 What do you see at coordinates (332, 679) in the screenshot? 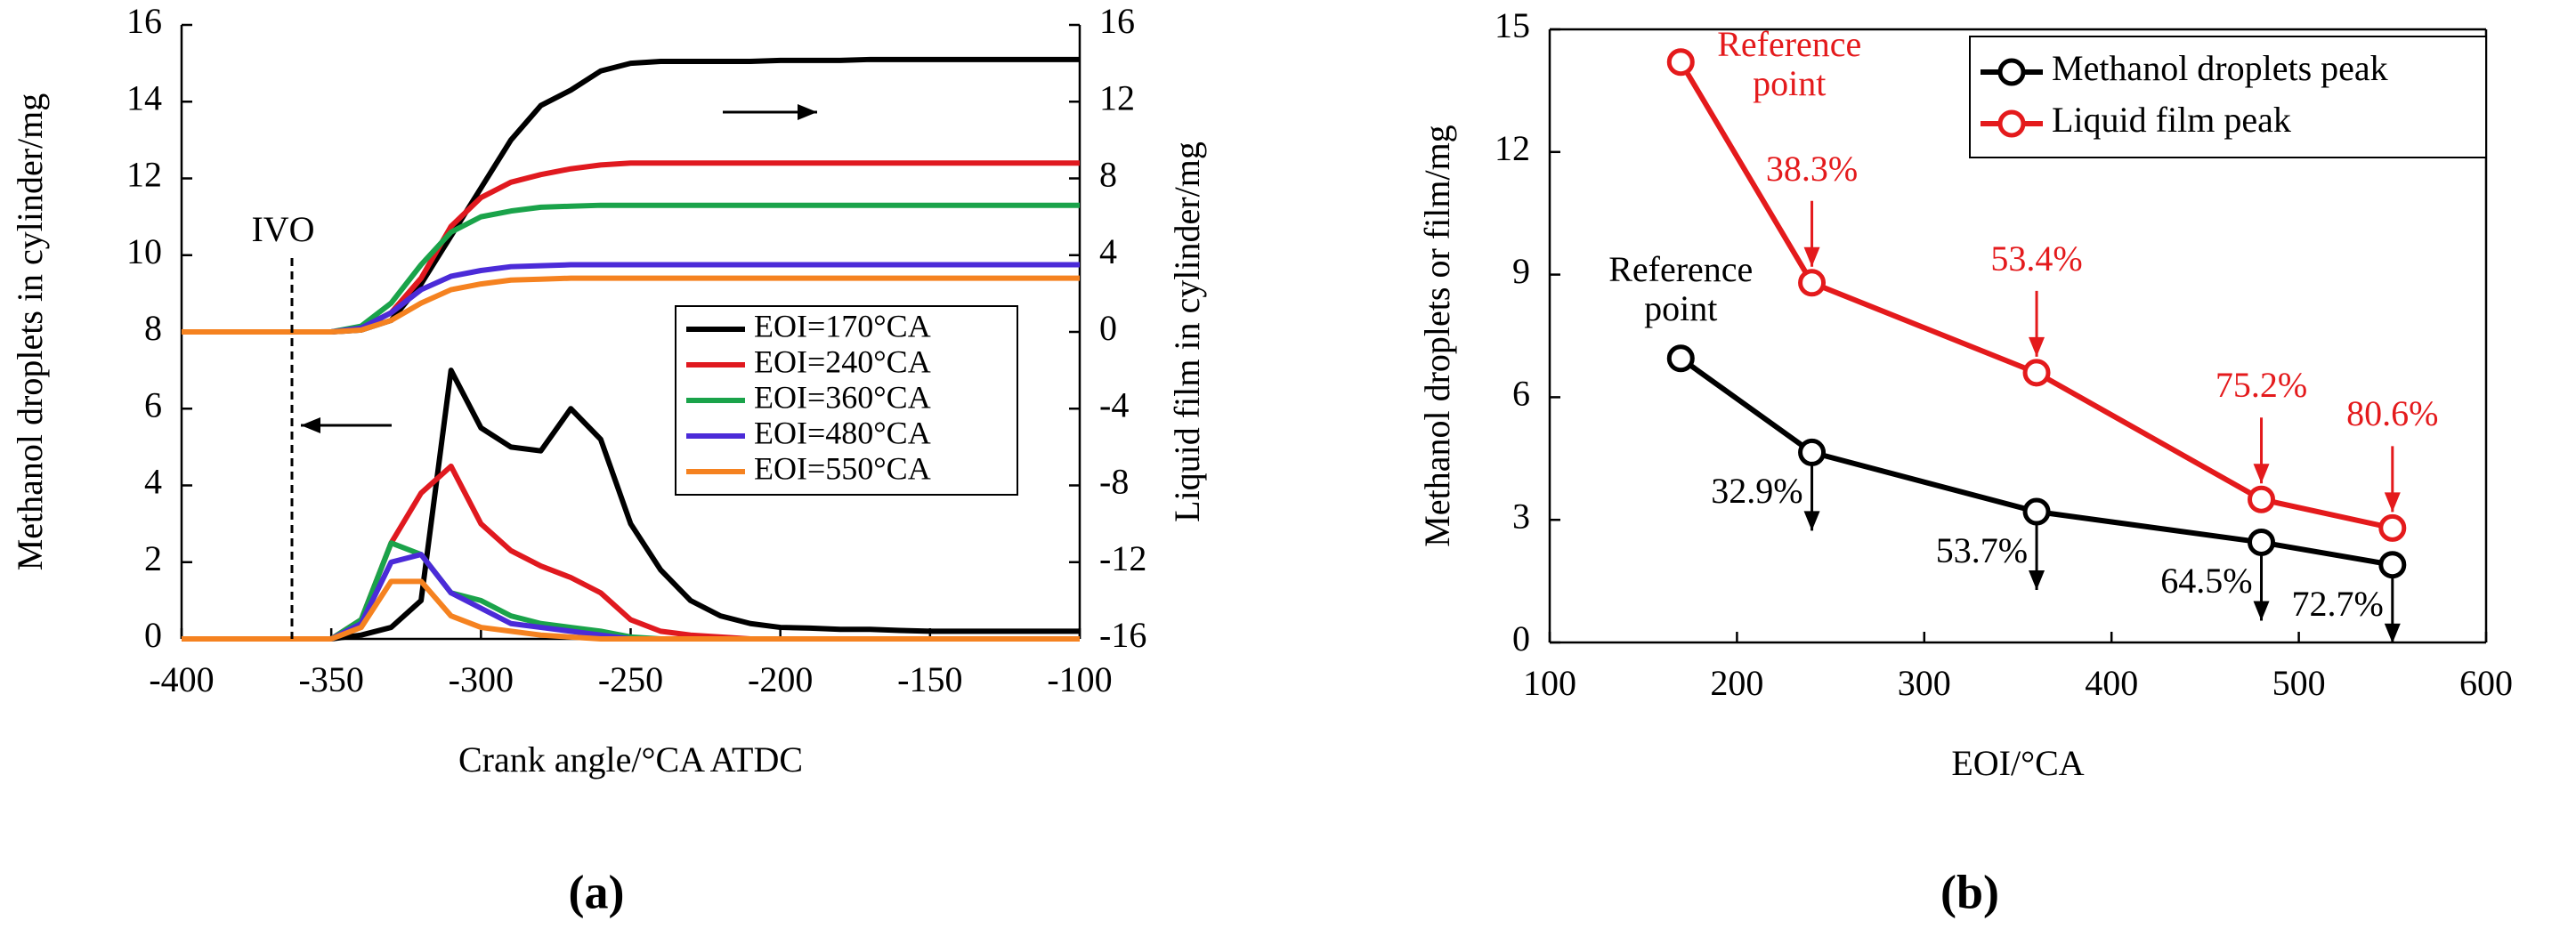
I see `x-tick-label: -350` at bounding box center [332, 679].